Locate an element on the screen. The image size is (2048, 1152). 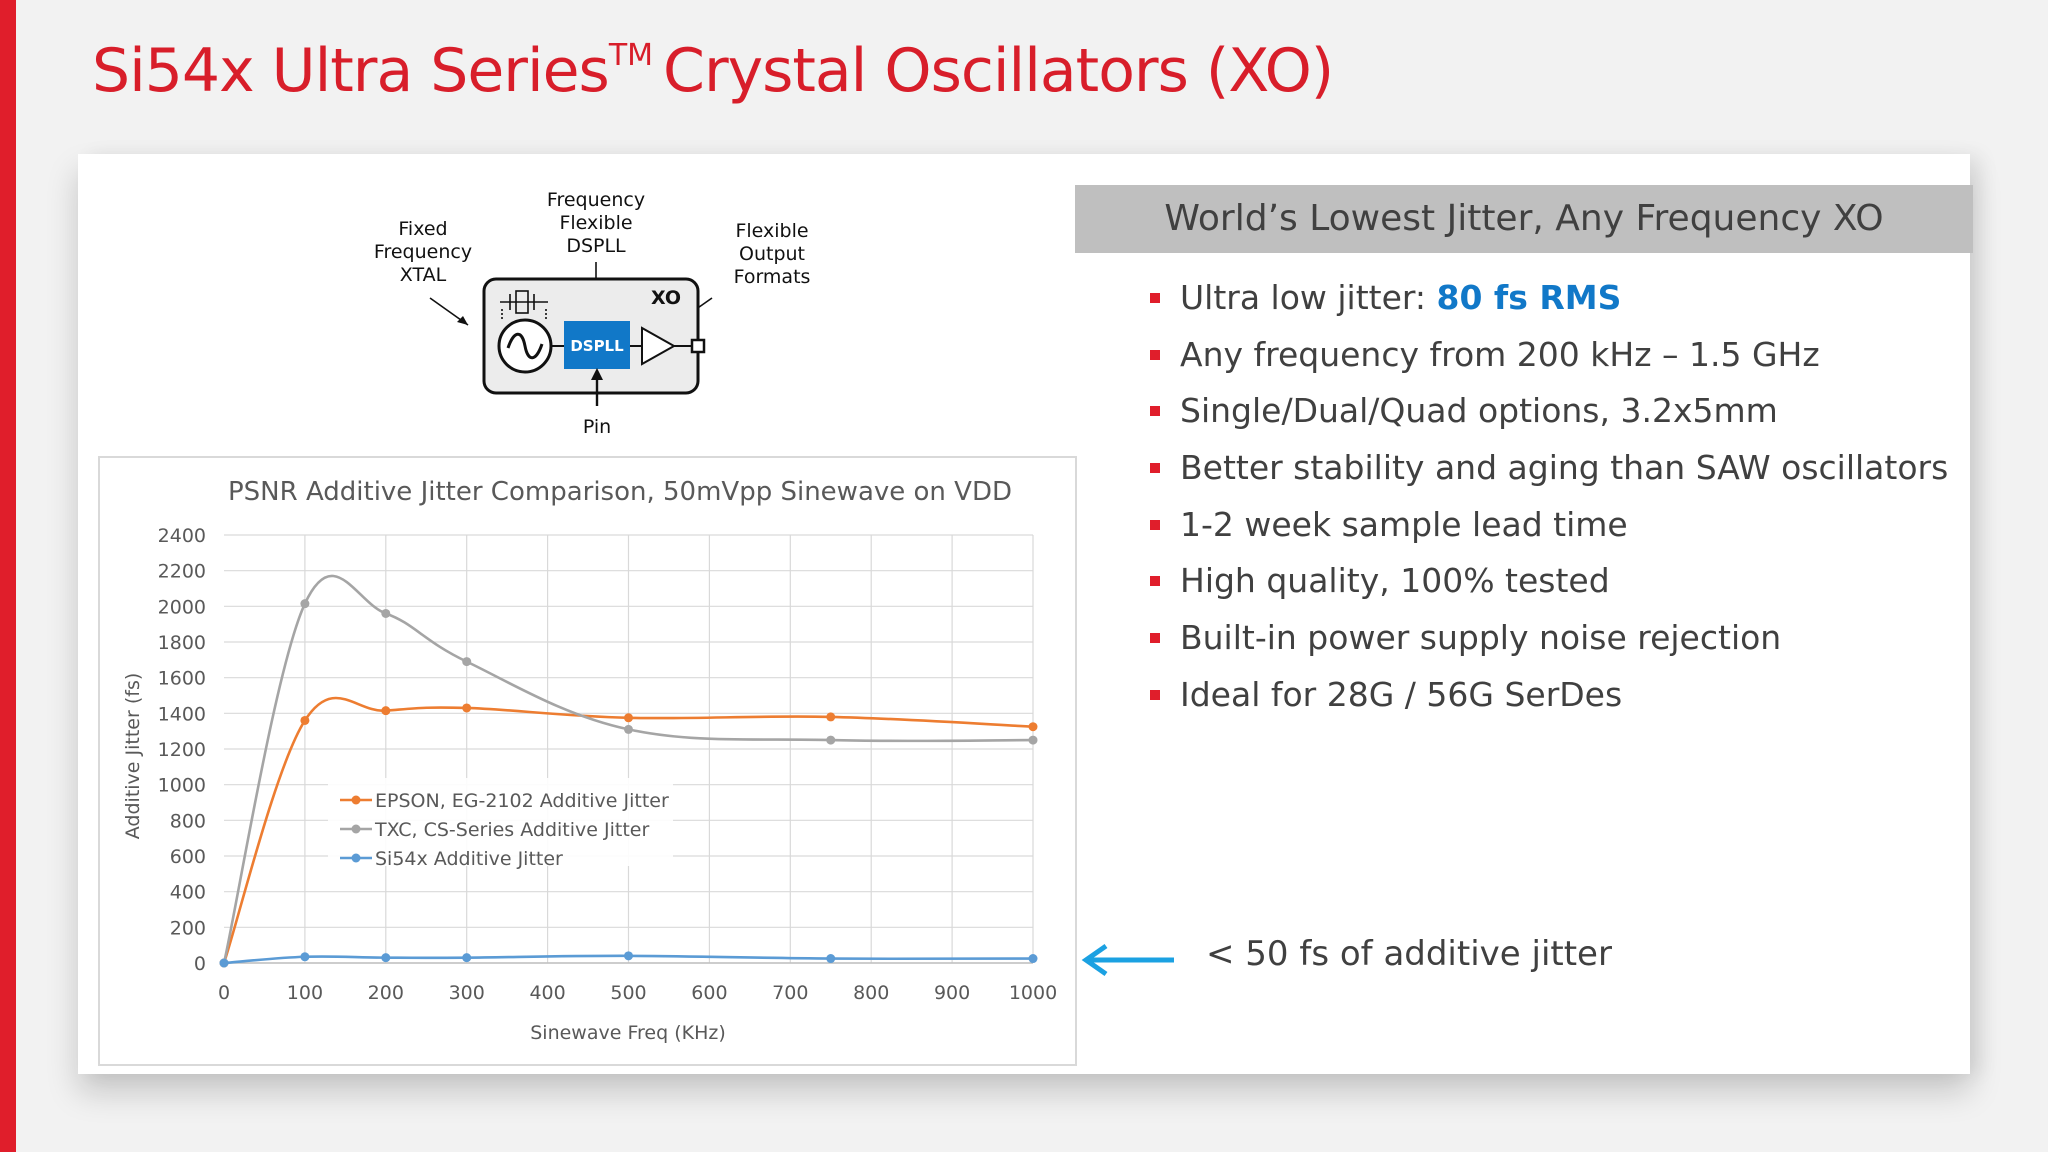
y-tick-label: 1400 is located at coordinates (182, 714).